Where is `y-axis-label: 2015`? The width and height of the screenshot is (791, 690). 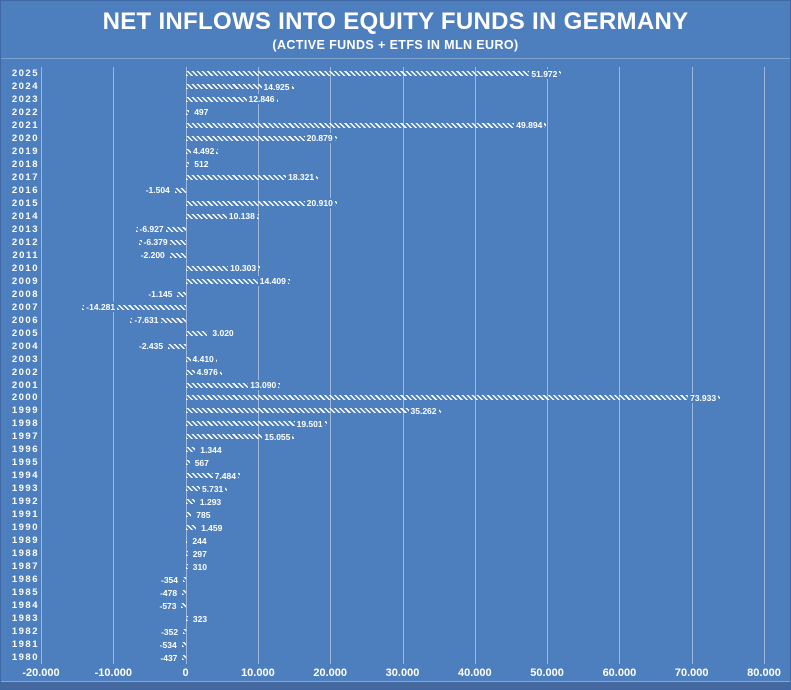
y-axis-label: 2015 is located at coordinates (25, 203).